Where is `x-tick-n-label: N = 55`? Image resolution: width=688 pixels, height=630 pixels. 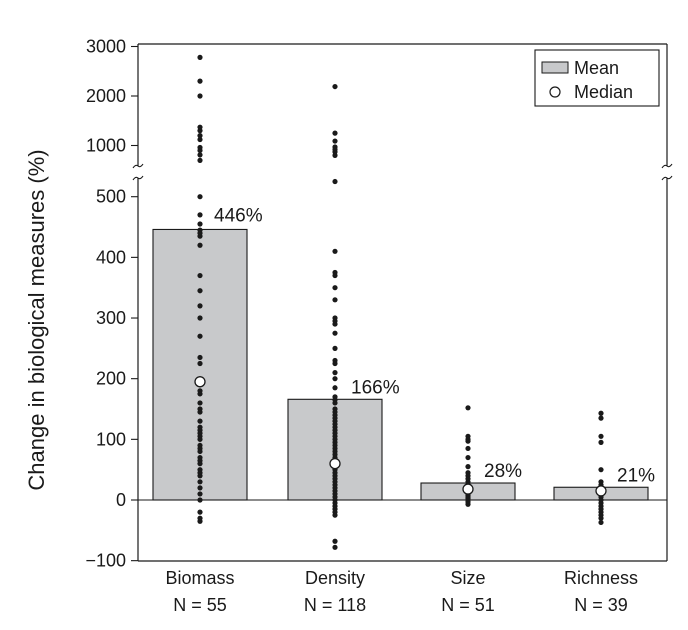 x-tick-n-label: N = 55 is located at coordinates (200, 605).